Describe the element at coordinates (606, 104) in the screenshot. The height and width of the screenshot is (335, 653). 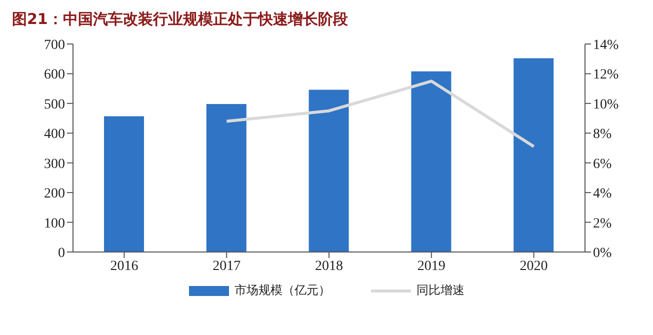
I see `y2-tick-label: 10%` at that location.